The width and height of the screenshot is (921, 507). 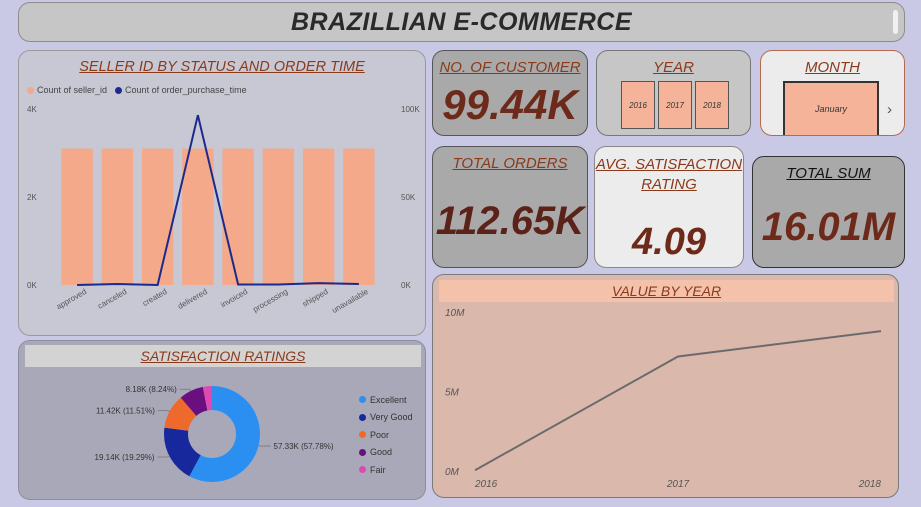 I want to click on total-sum-card: TOTAL SUM 16.01M, so click(x=828, y=212).